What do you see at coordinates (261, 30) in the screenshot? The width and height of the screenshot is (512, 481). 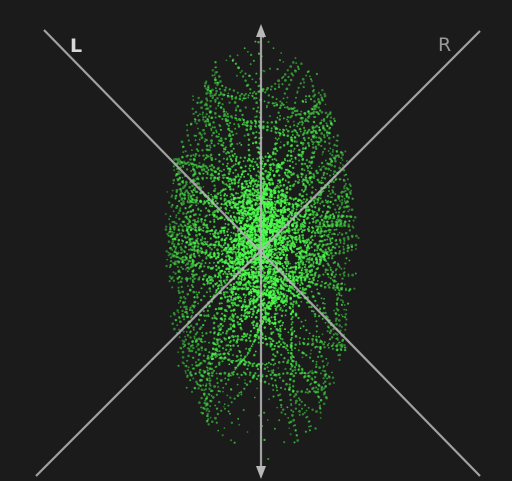 I see `mono-axis-top-arrow-icon` at bounding box center [261, 30].